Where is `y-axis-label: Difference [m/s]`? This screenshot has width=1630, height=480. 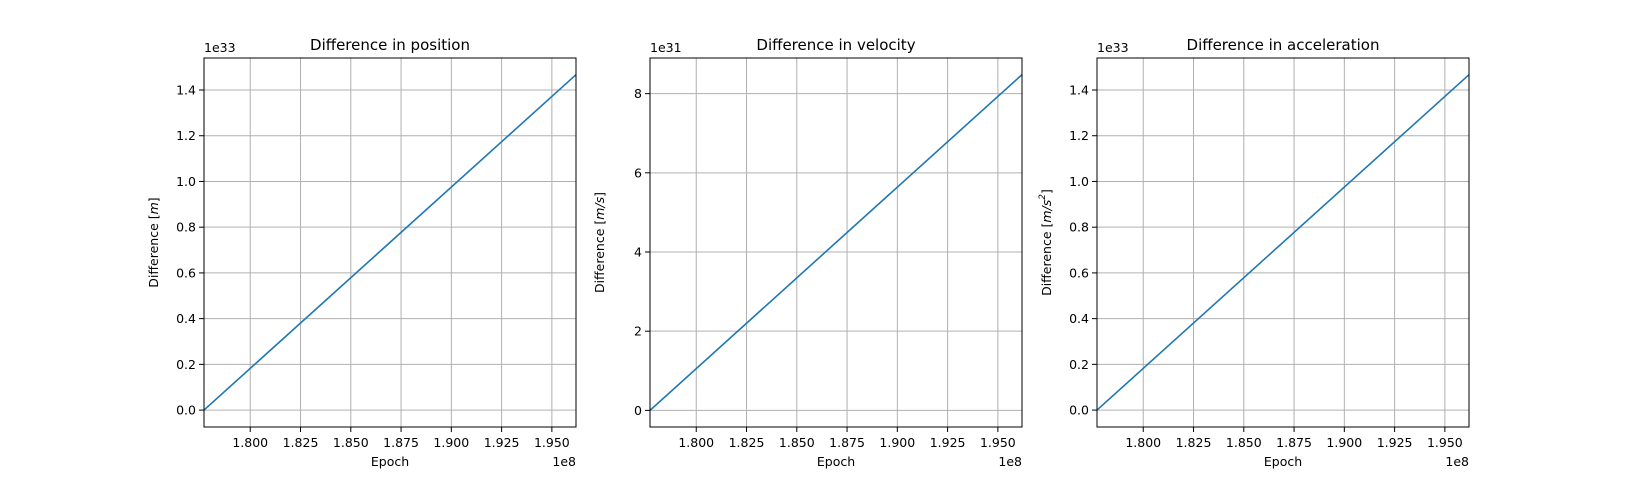 y-axis-label: Difference [m/s] is located at coordinates (599, 242).